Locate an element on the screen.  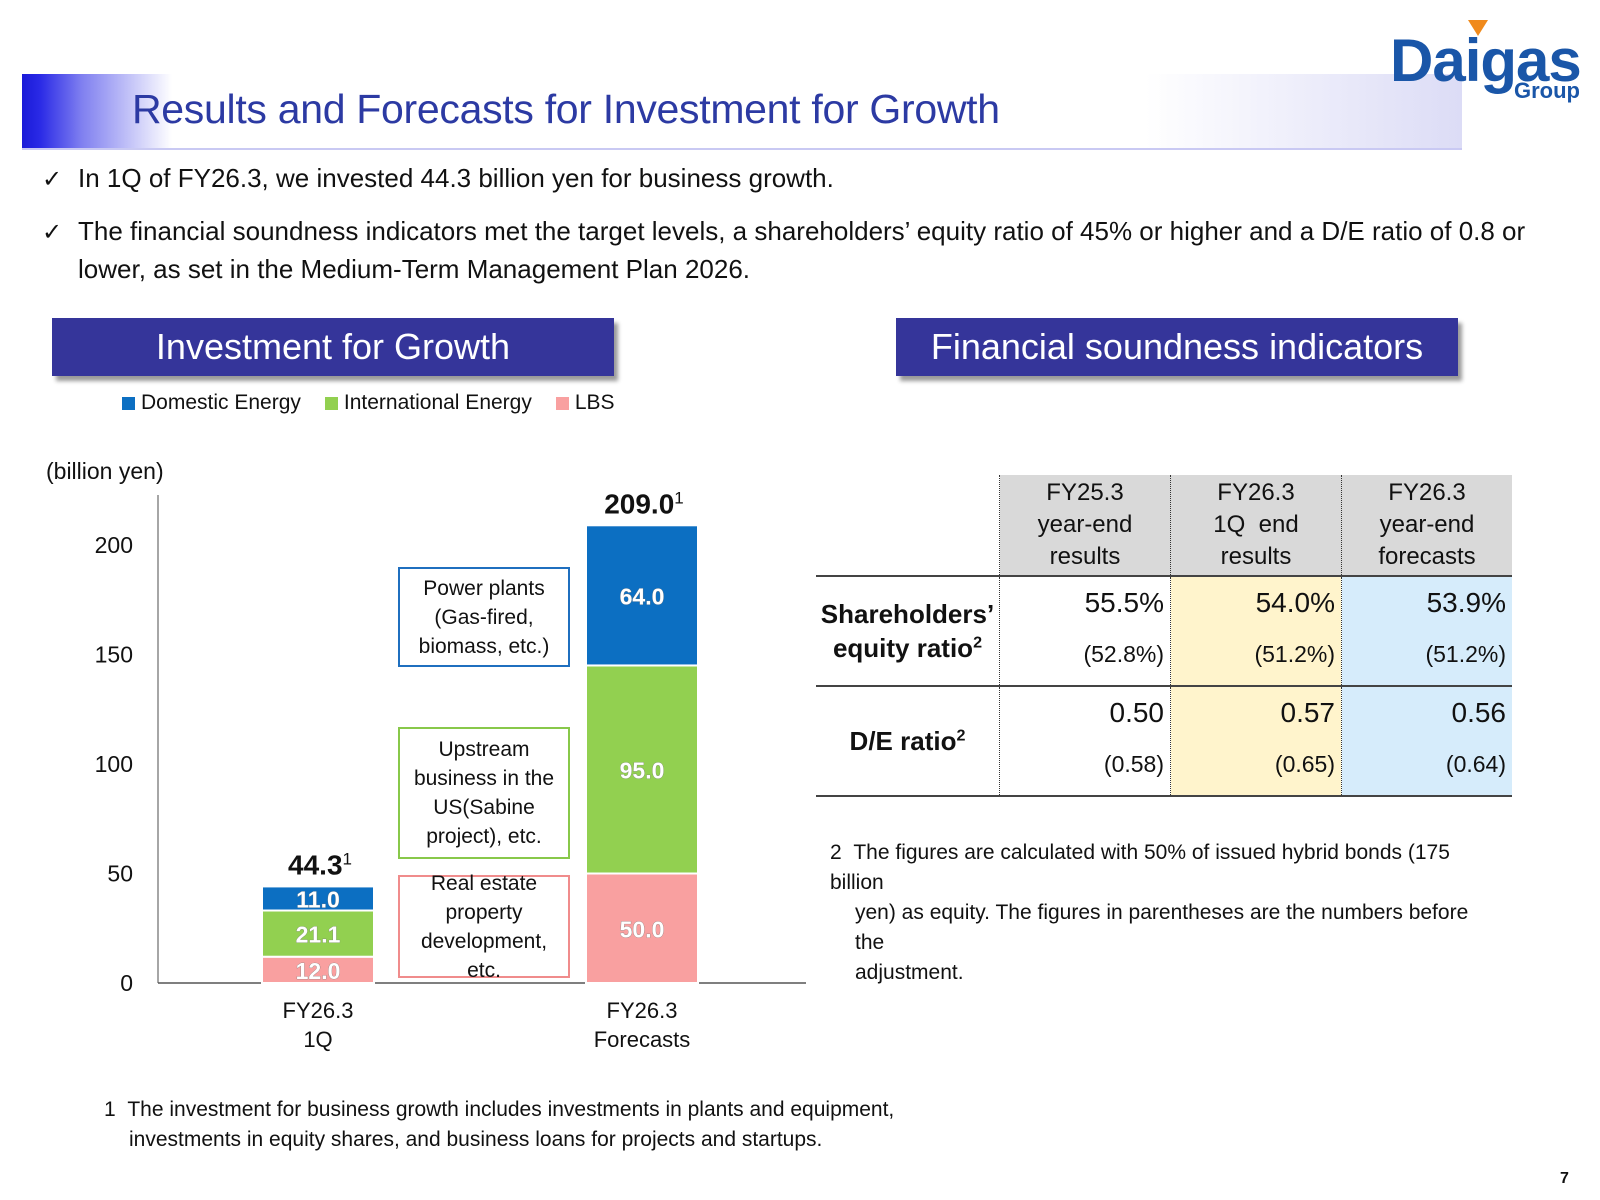
annotation-domestic: Power plants (Gas-fired, biomass, etc.) is located at coordinates (484, 617).